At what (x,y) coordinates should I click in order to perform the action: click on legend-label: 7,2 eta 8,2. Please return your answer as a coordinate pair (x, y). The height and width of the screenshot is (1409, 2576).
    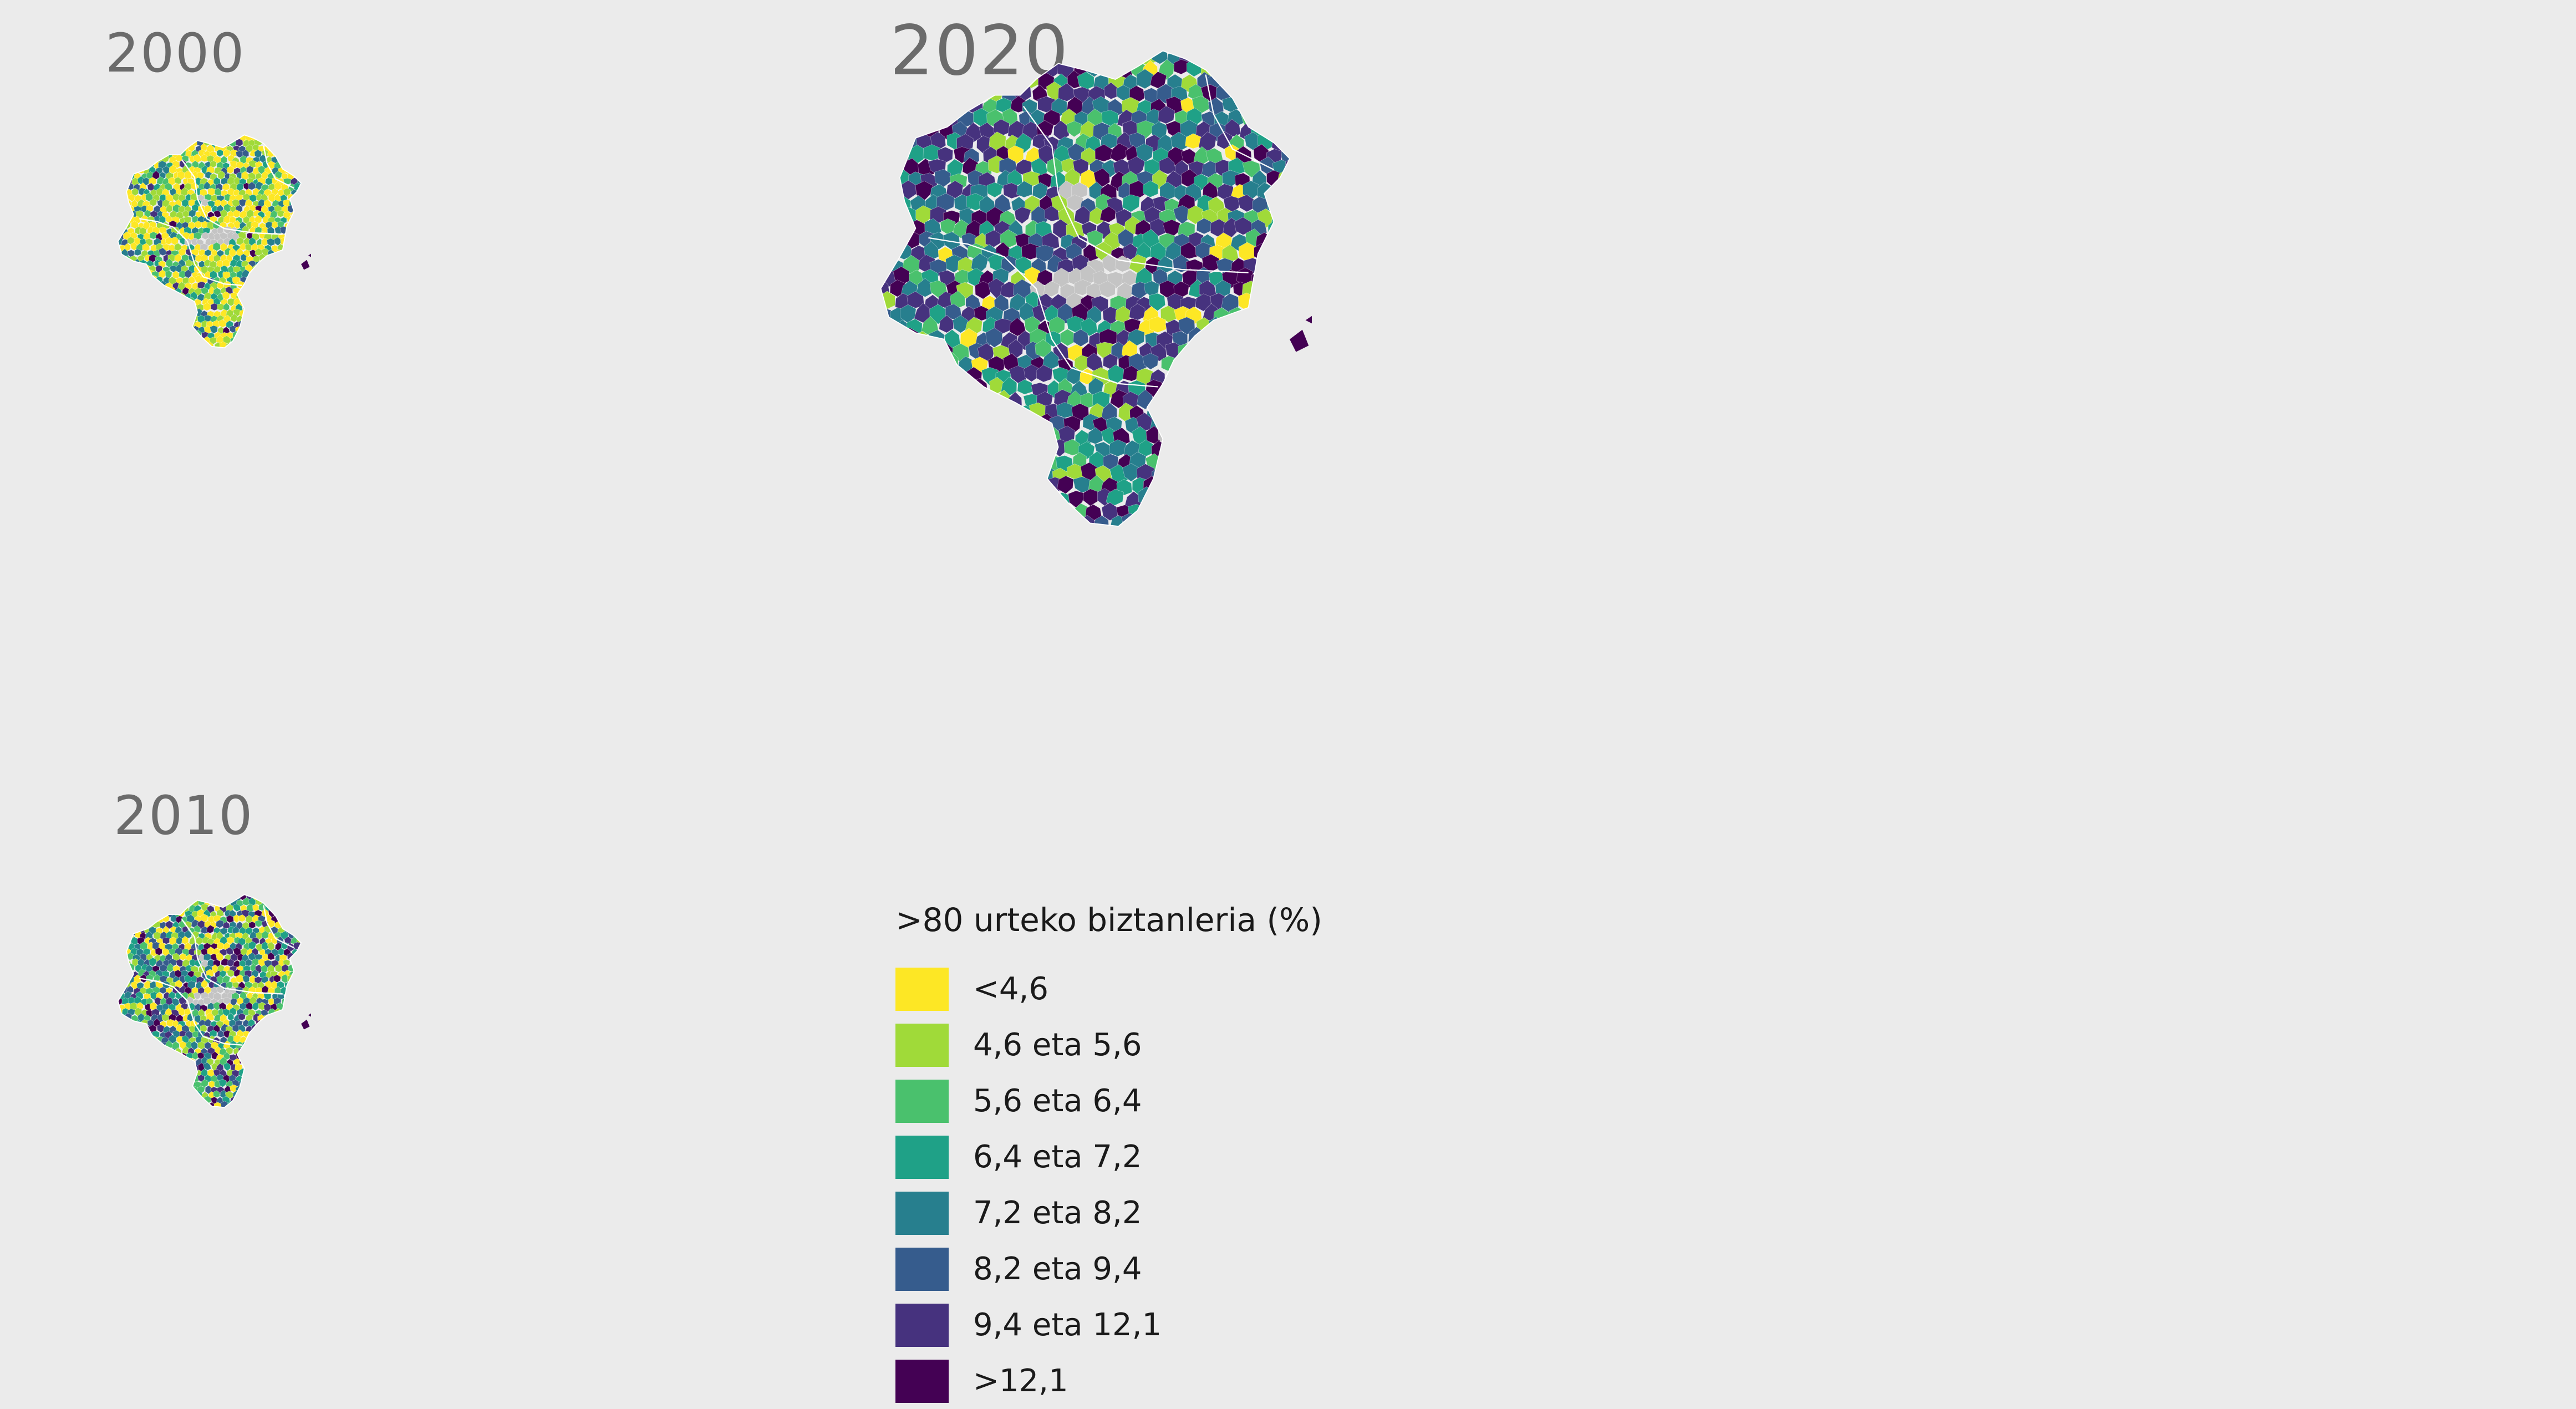
    Looking at the image, I should click on (1058, 1213).